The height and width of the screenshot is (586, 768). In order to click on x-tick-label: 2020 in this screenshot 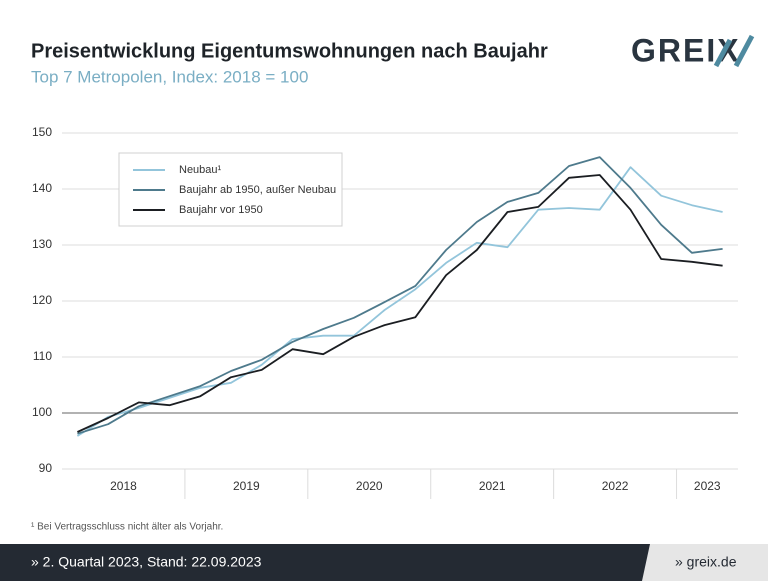, I will do `click(369, 486)`.